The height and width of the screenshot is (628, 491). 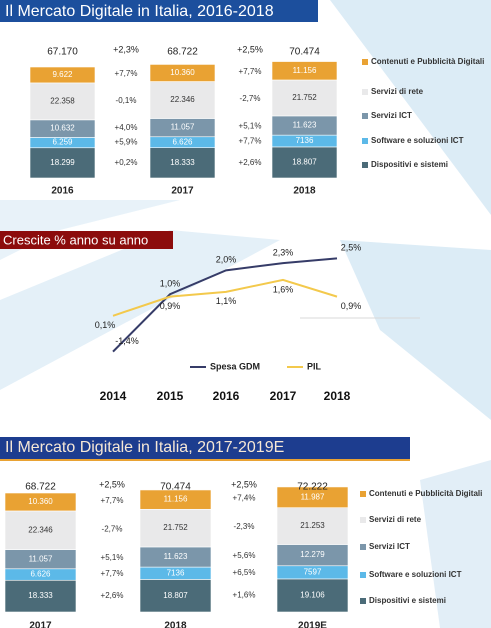 What do you see at coordinates (244, 526) in the screenshot?
I see `growth-label: -2,3%` at bounding box center [244, 526].